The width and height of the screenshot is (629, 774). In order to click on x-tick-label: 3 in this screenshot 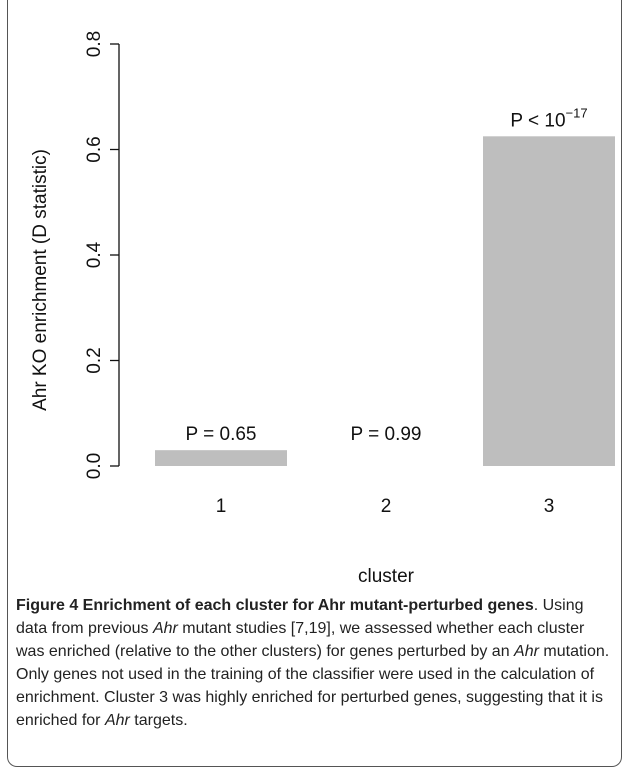, I will do `click(549, 506)`.